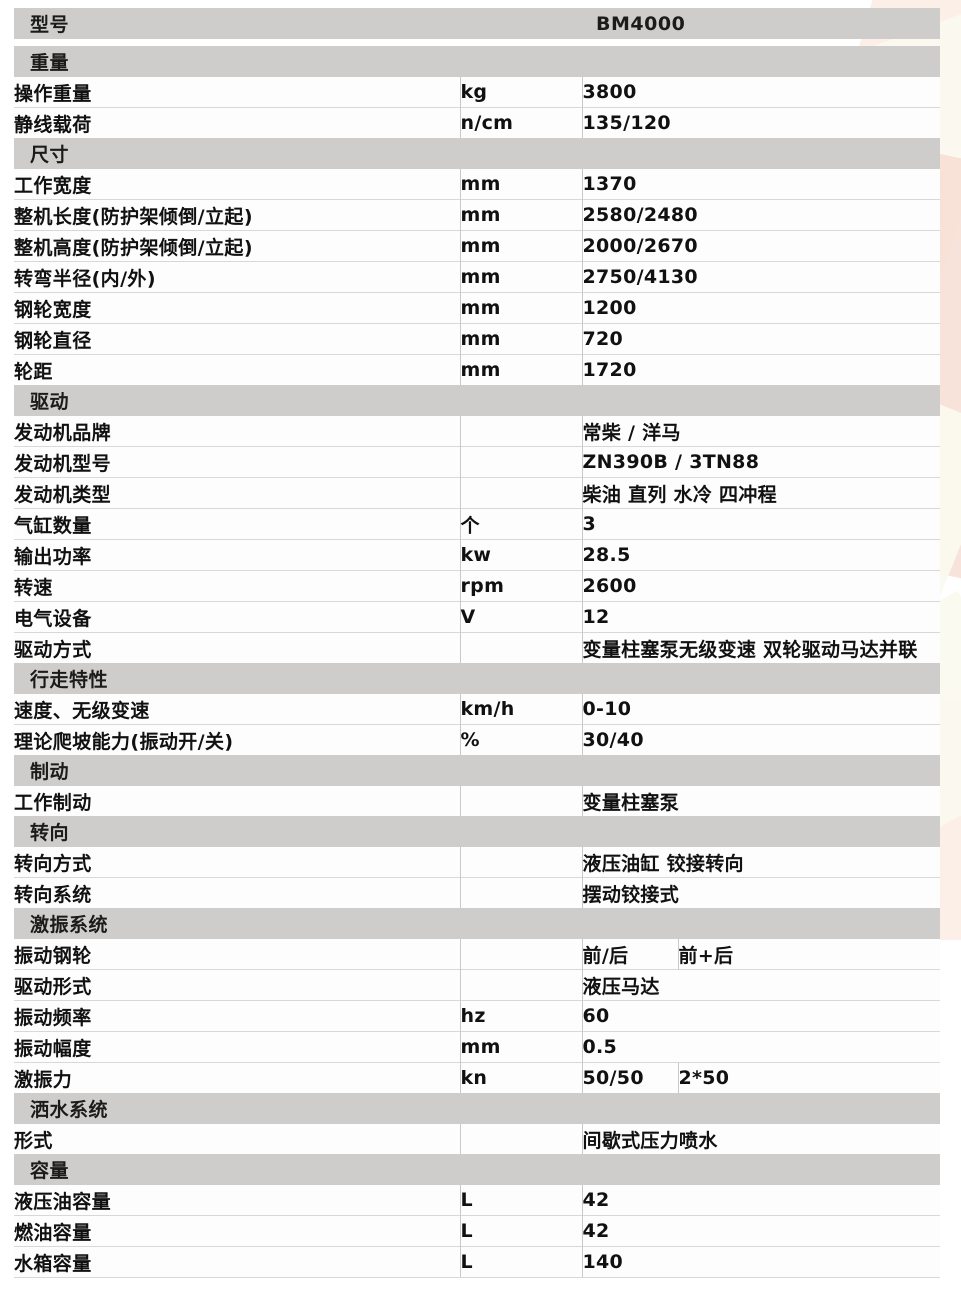 Image resolution: width=961 pixels, height=1292 pixels. Describe the element at coordinates (630, 954) in the screenshot. I see `spec-value-primary: 前/后` at that location.